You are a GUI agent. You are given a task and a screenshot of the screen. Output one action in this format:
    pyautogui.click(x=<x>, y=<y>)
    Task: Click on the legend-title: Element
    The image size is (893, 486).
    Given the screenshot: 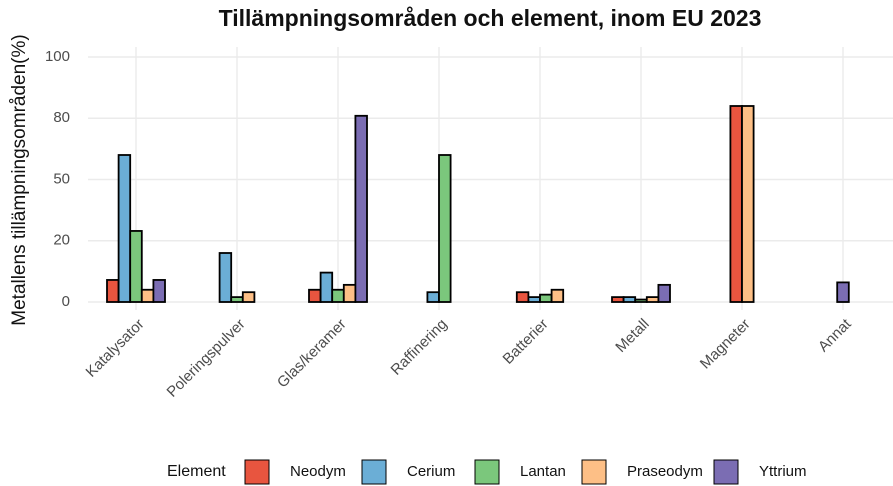 What is the action you would take?
    pyautogui.click(x=196, y=471)
    